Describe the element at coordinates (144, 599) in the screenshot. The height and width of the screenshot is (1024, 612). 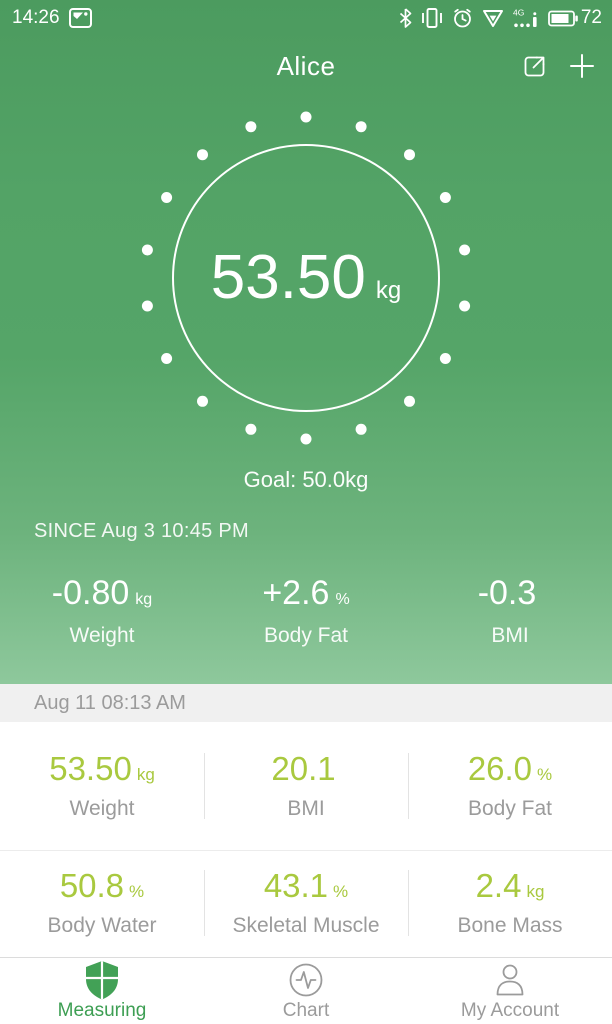
I see `since-weight-unit: kg` at that location.